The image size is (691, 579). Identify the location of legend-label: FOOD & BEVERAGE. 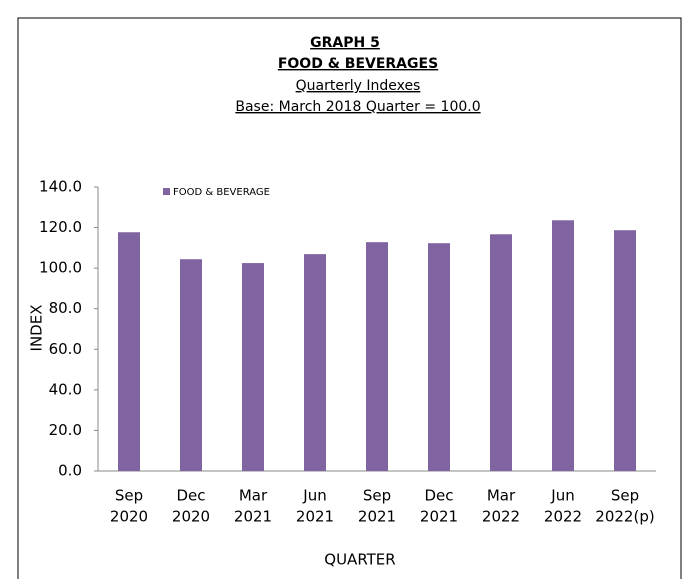
(221, 192).